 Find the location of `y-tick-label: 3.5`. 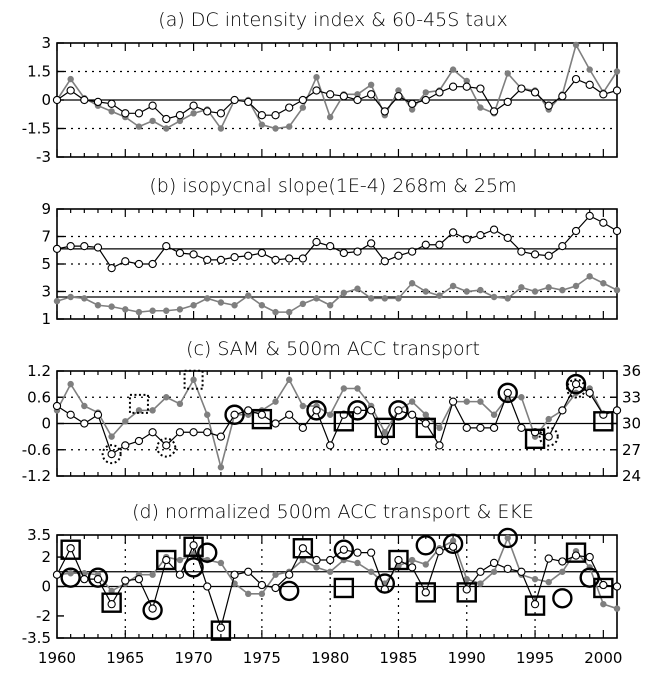

y-tick-label: 3.5 is located at coordinates (39, 535).